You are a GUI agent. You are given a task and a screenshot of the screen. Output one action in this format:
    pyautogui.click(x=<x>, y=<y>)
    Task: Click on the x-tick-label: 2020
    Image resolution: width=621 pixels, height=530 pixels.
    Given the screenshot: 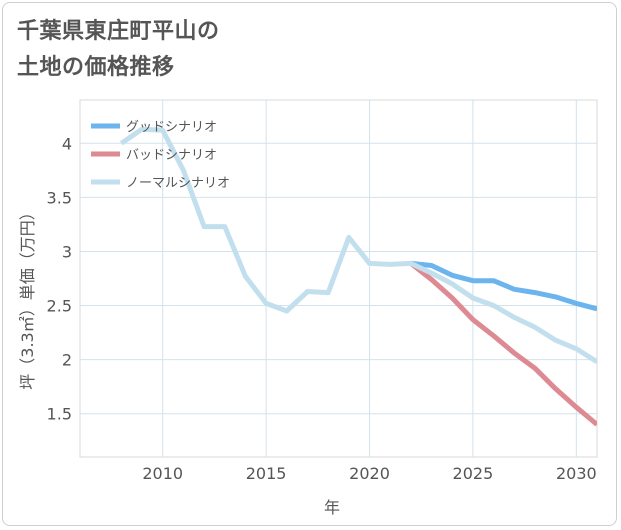 What is the action you would take?
    pyautogui.click(x=369, y=473)
    